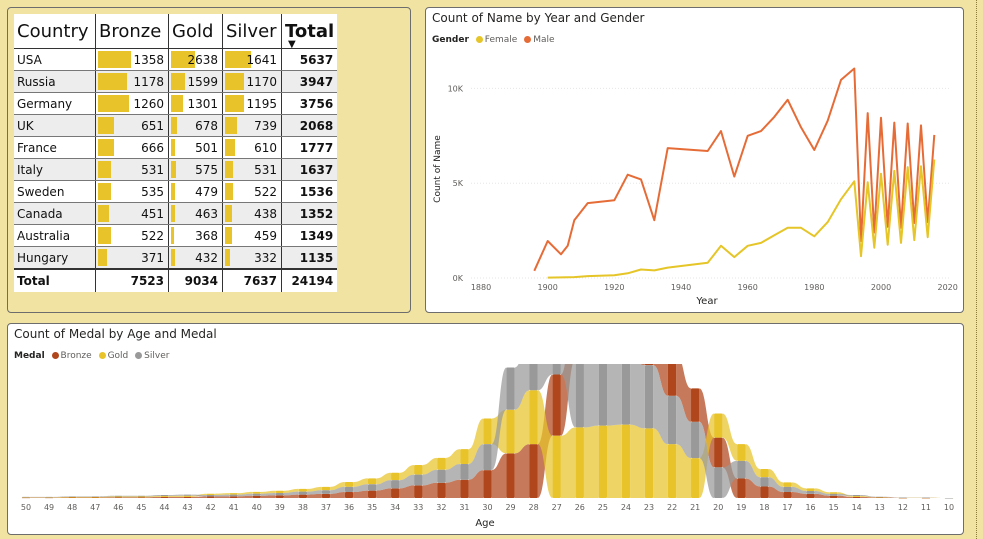 This screenshot has width=983, height=539. I want to click on gold-cell: 1301, so click(195, 103).